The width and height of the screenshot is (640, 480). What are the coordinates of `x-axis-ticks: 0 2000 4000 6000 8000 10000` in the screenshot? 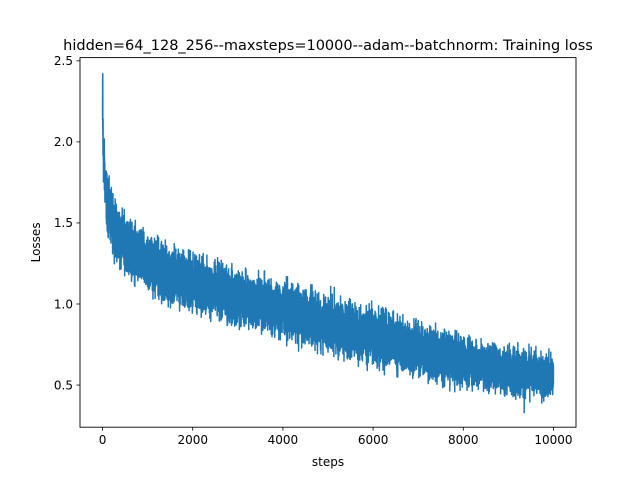 It's located at (336, 437).